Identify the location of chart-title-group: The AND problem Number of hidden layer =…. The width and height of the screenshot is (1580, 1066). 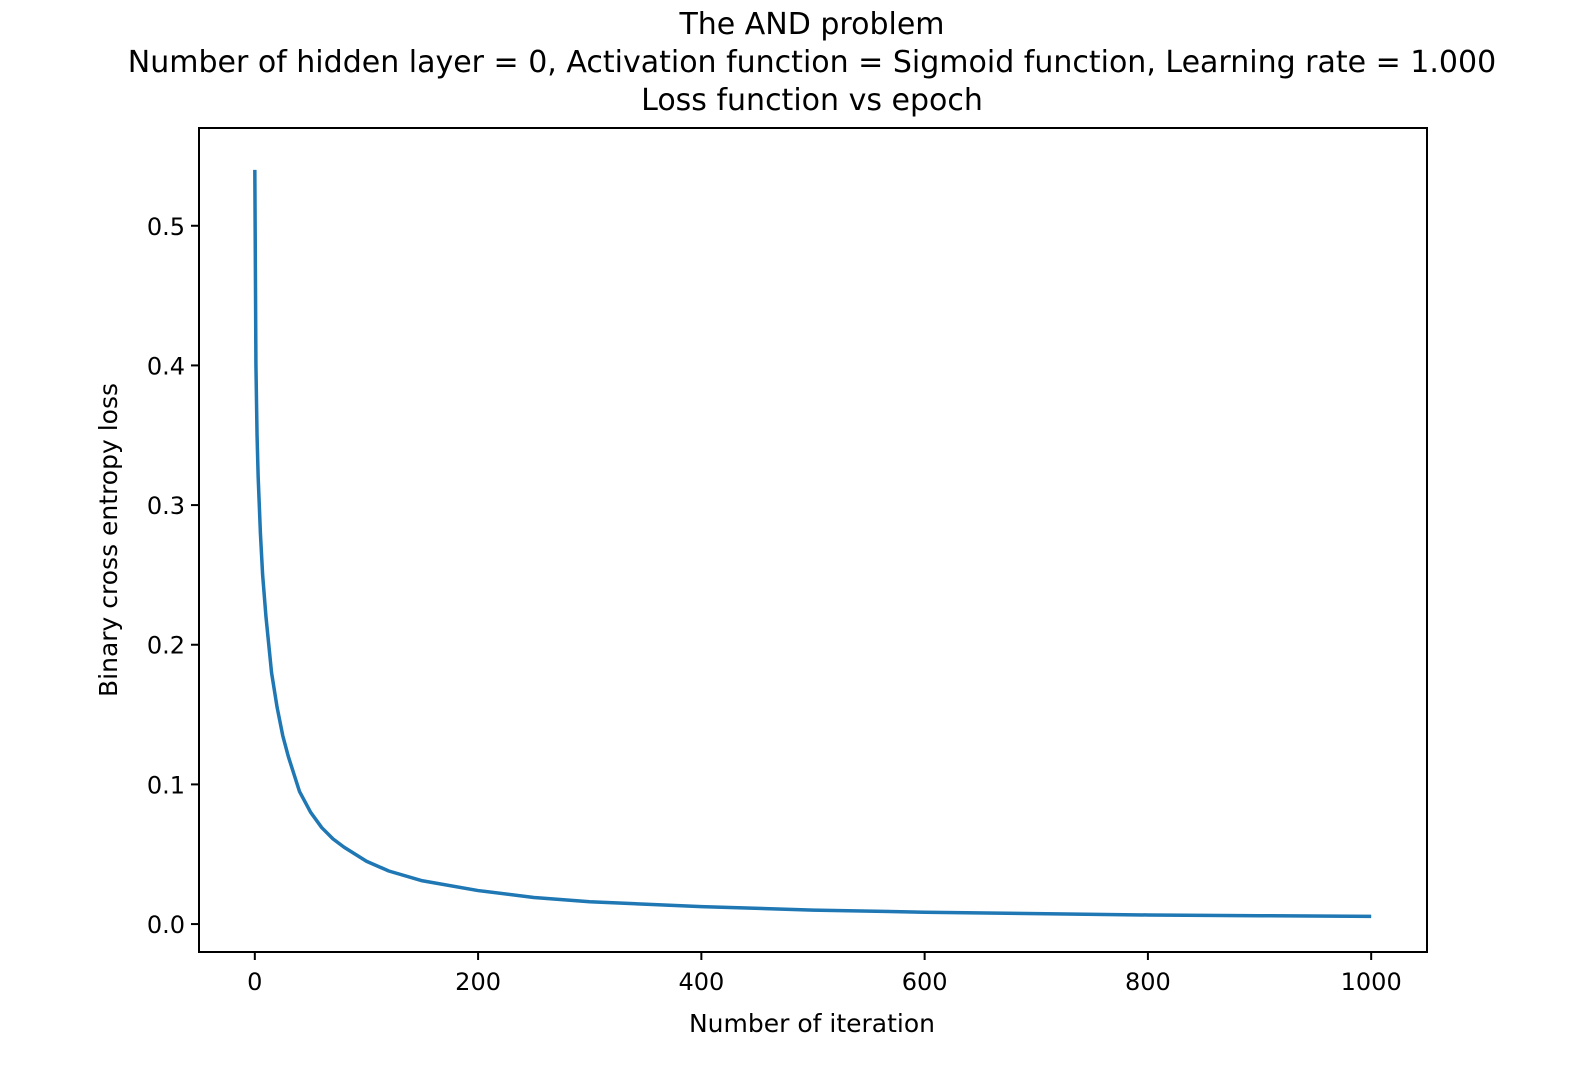
(812, 62).